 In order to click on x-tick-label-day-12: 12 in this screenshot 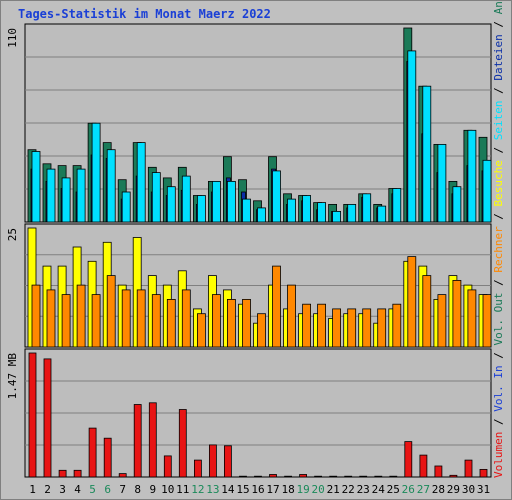, I will do `click(197, 489)`.